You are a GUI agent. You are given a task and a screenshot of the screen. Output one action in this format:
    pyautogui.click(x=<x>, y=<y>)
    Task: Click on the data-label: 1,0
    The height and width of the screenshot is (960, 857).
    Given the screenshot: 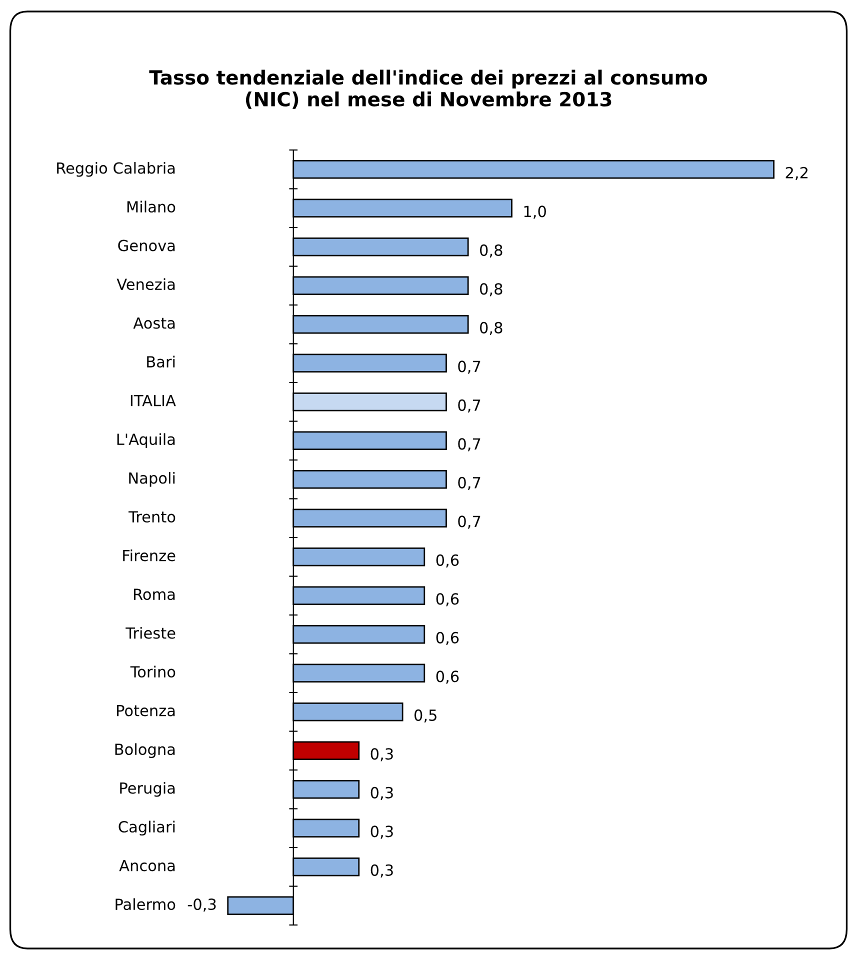 What is the action you would take?
    pyautogui.click(x=535, y=212)
    